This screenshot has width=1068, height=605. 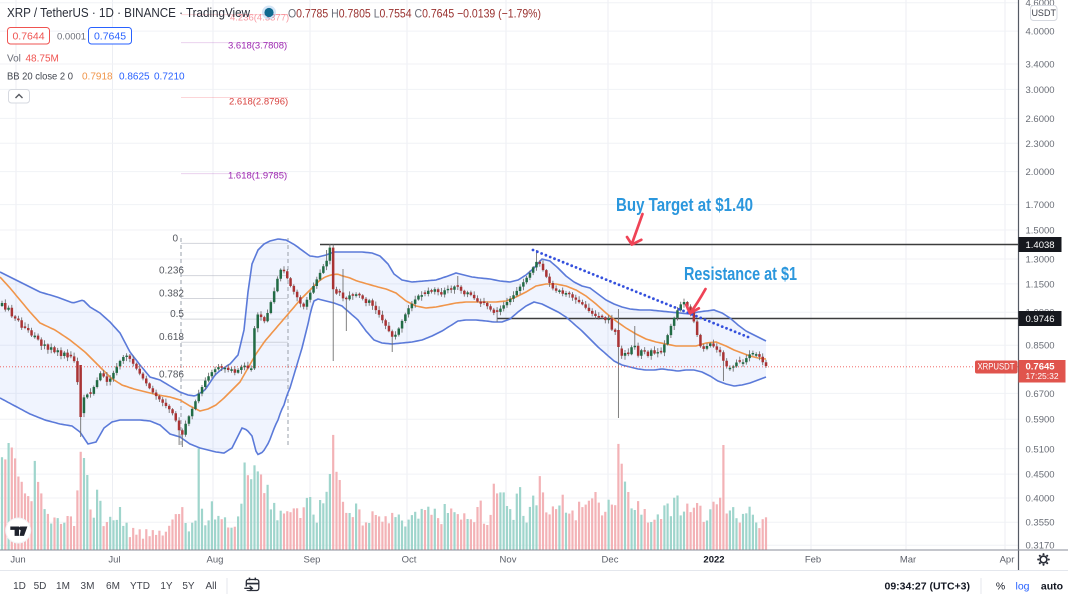 I want to click on svg-text: 3M, so click(x=88, y=586).